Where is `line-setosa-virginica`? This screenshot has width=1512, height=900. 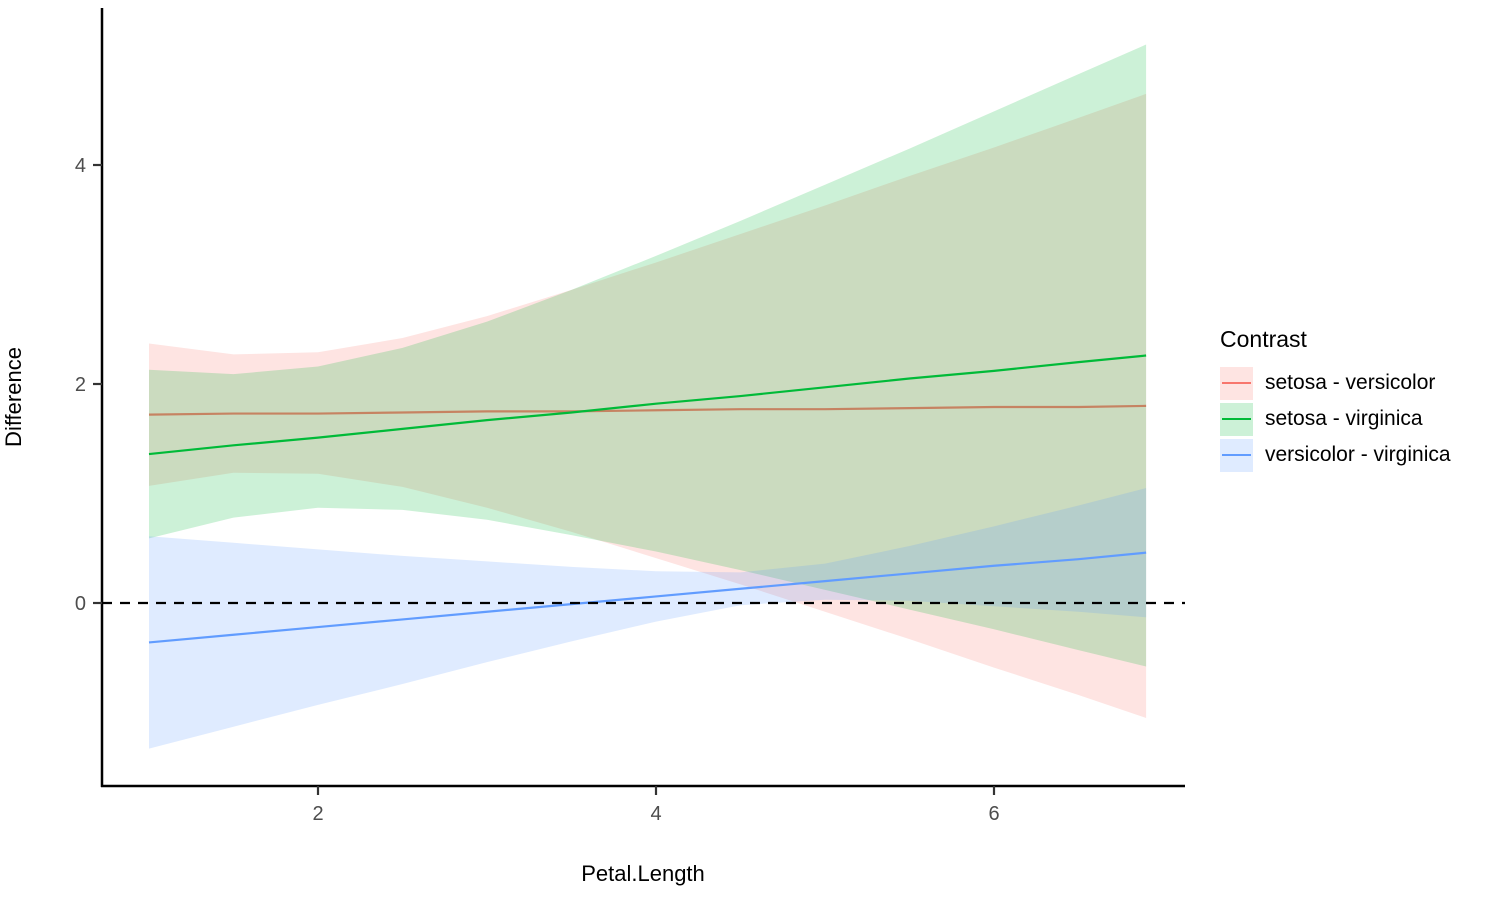
line-setosa-virginica is located at coordinates (647, 405).